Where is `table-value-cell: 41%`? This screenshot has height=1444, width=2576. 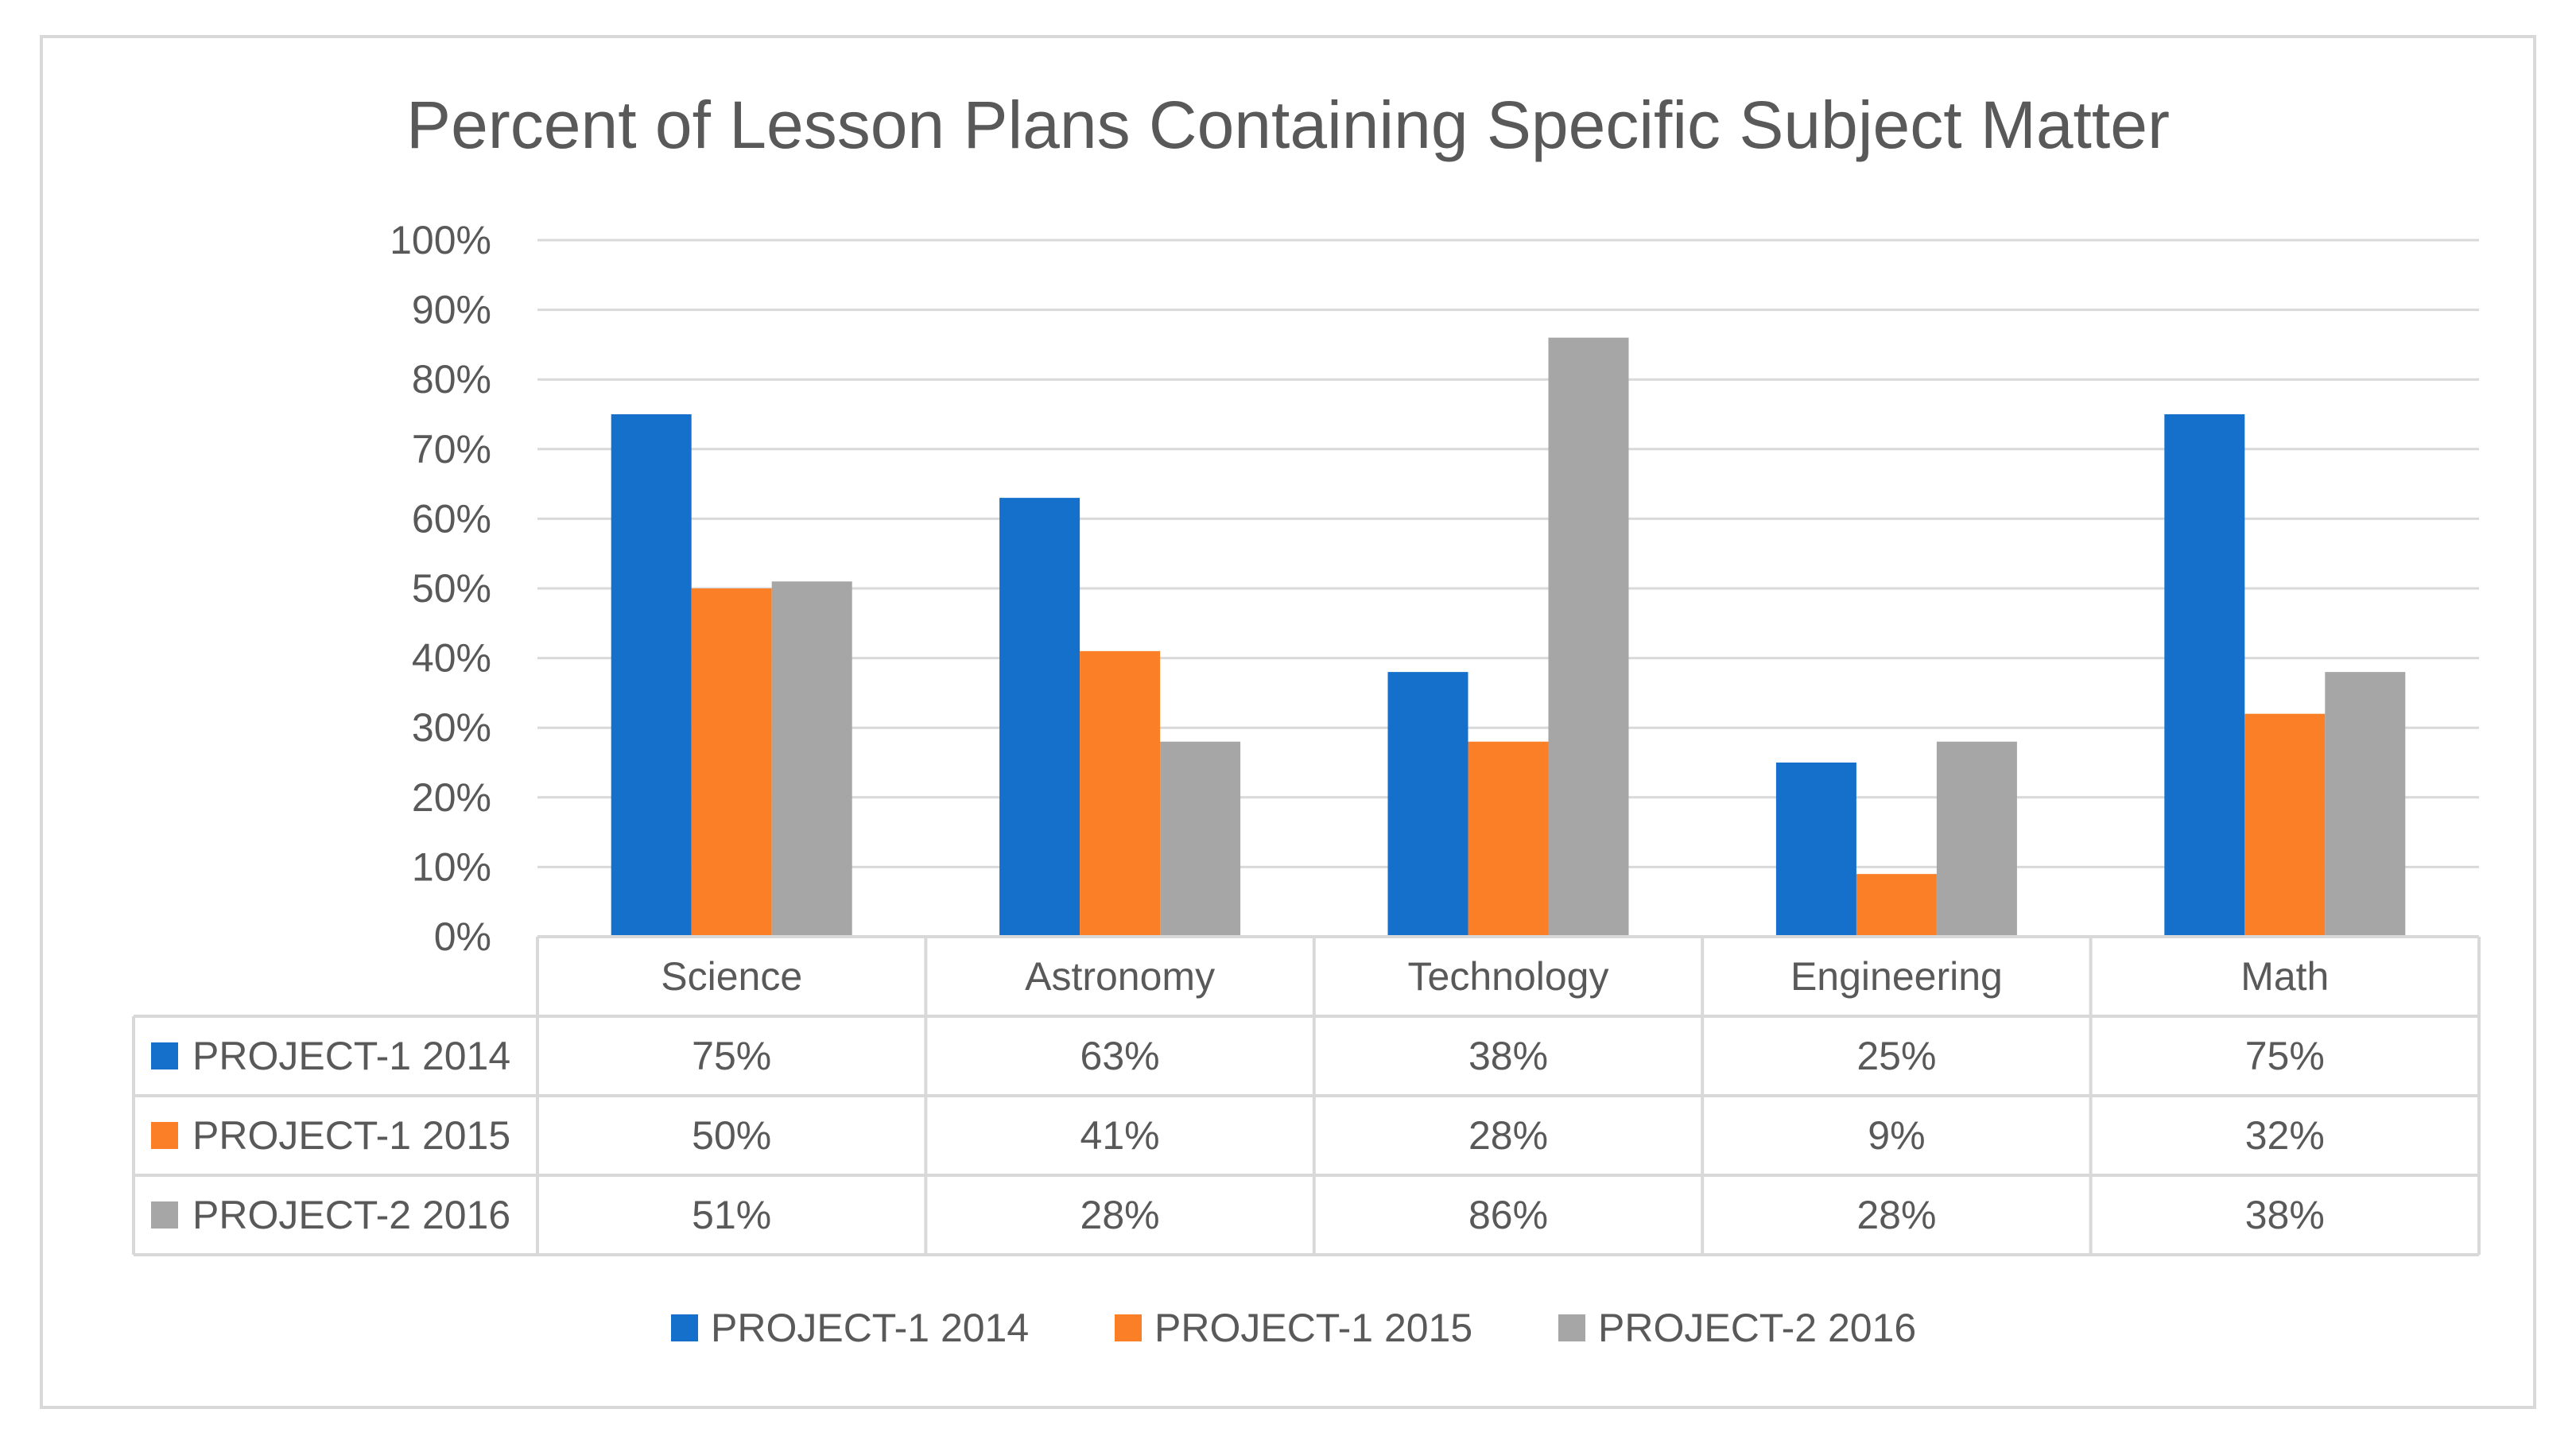 table-value-cell: 41% is located at coordinates (1120, 1135).